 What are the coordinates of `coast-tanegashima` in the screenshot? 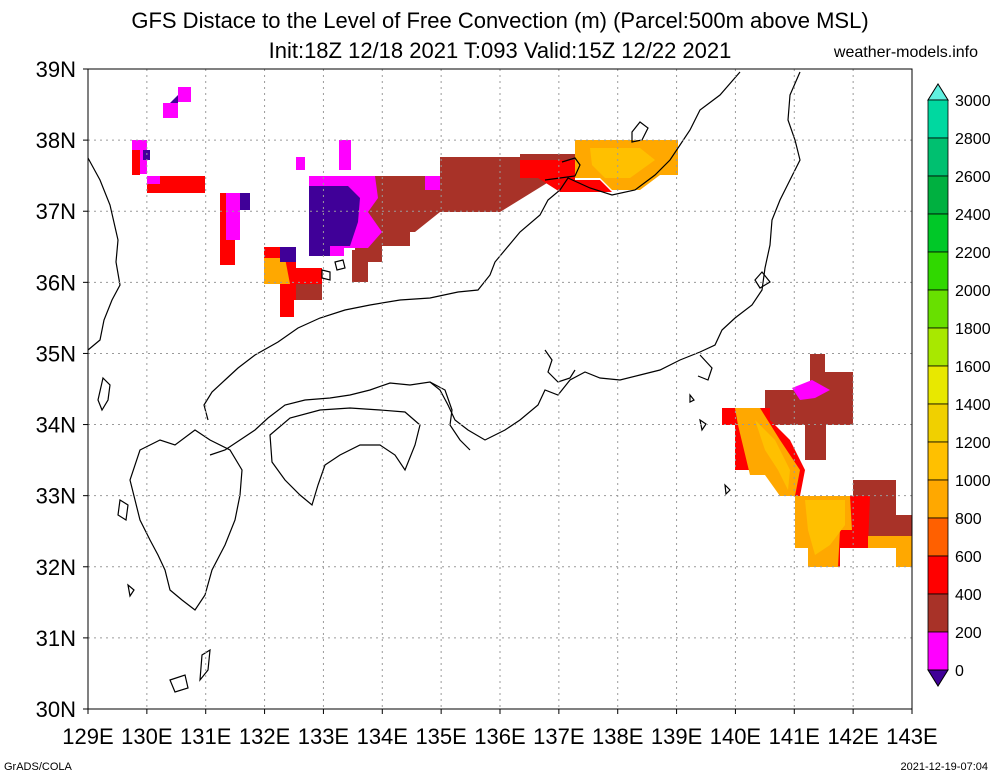 It's located at (205, 665).